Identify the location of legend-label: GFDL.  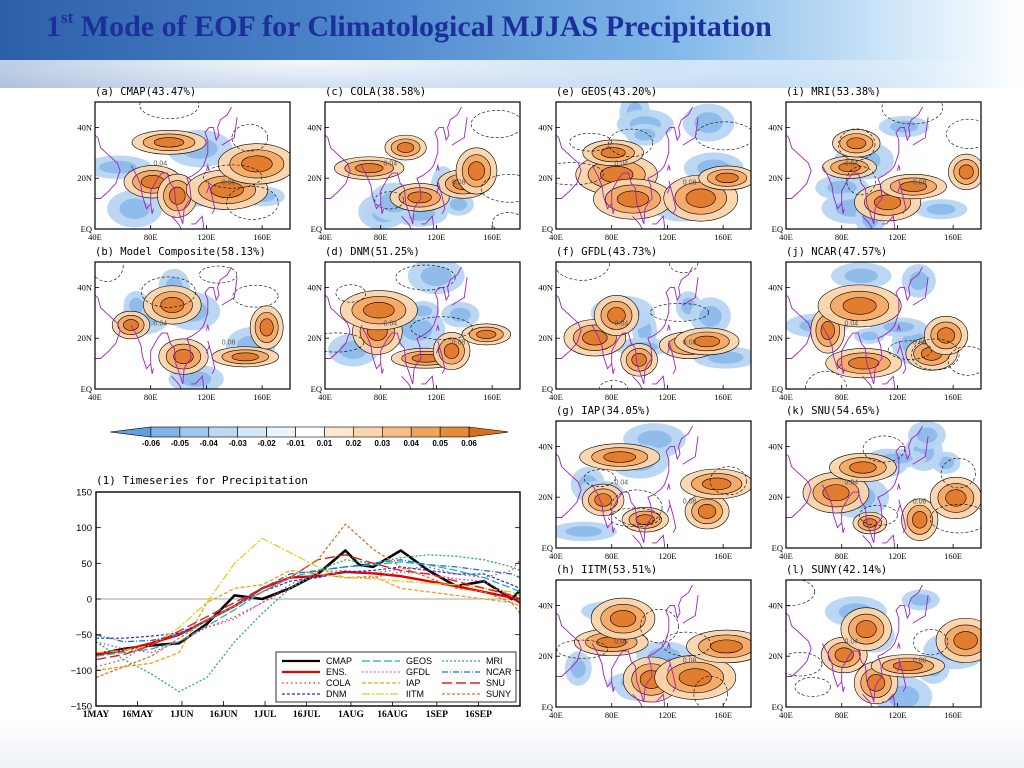
(418, 672).